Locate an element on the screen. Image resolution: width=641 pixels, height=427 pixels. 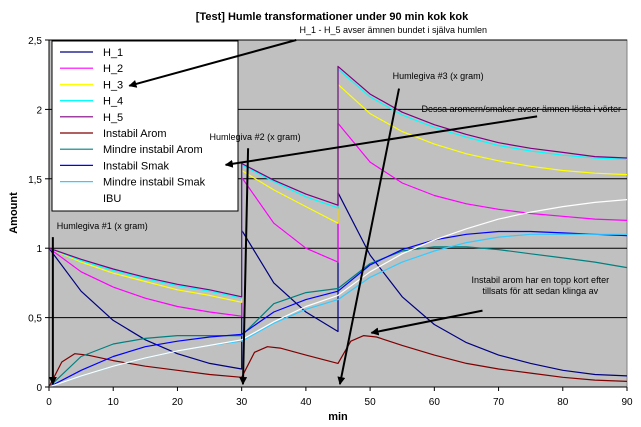
legend-label-h-4: H_4 is located at coordinates (113, 102).